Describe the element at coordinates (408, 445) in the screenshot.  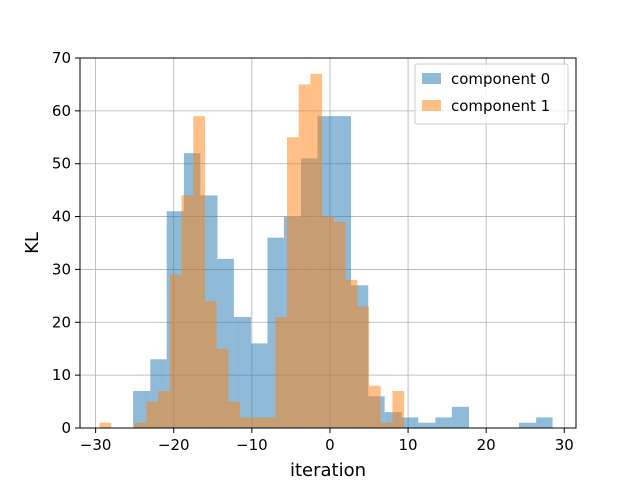
I see `x-tick-label: 10` at that location.